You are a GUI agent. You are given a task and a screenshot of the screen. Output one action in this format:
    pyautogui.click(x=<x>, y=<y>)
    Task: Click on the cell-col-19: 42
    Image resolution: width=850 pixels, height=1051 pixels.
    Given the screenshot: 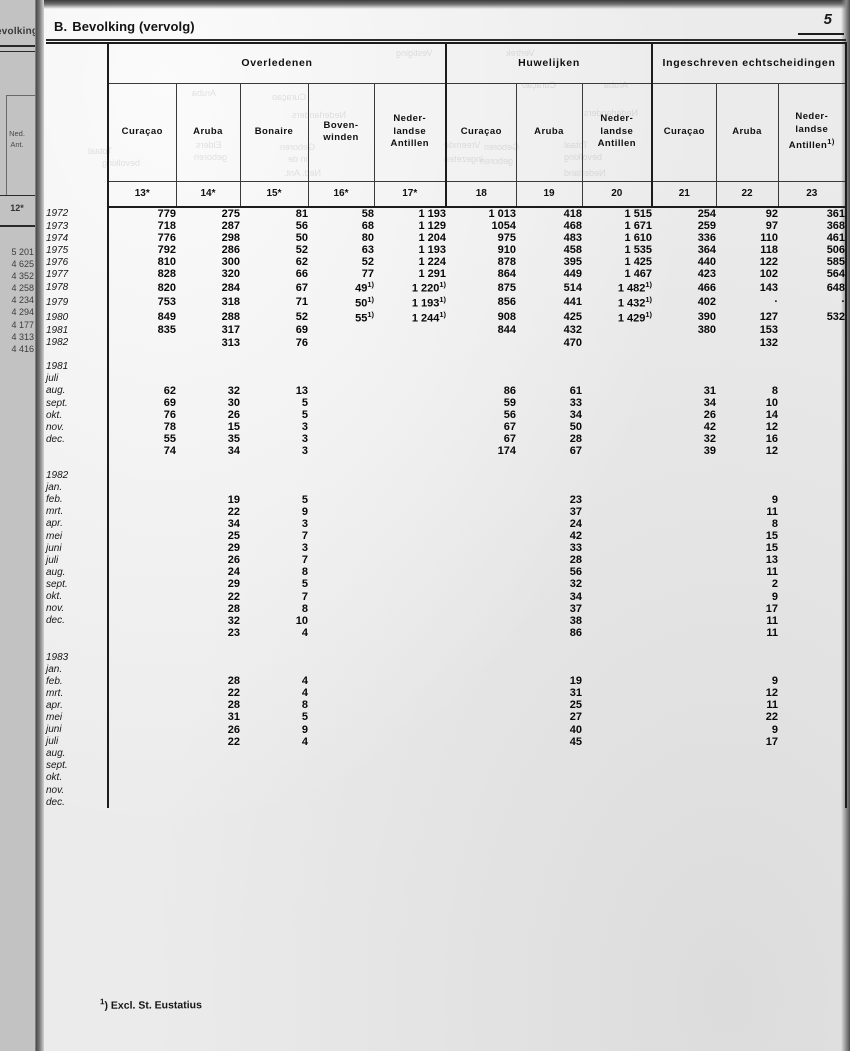 What is the action you would take?
    pyautogui.click(x=576, y=536)
    